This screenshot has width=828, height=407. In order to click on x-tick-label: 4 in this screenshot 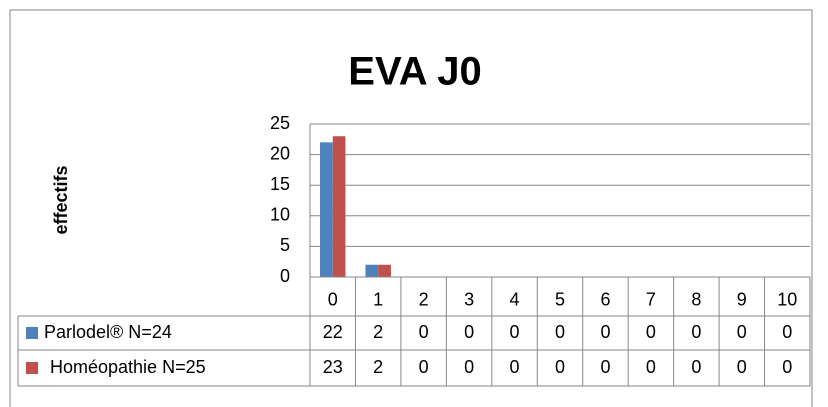, I will do `click(515, 299)`.